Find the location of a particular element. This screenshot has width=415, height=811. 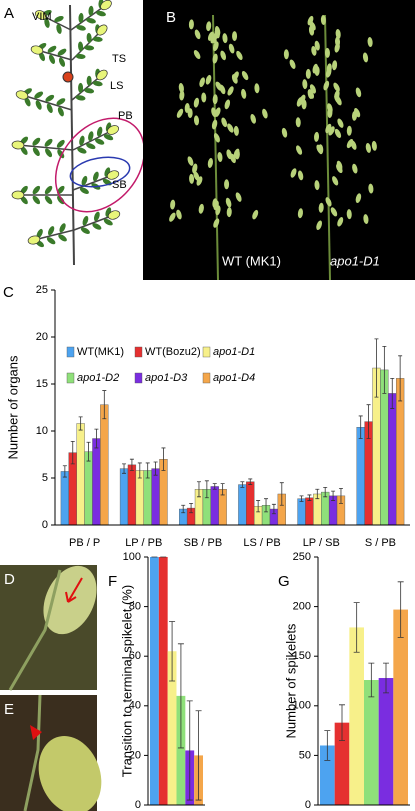

legend-swatch is located at coordinates (70, 378).